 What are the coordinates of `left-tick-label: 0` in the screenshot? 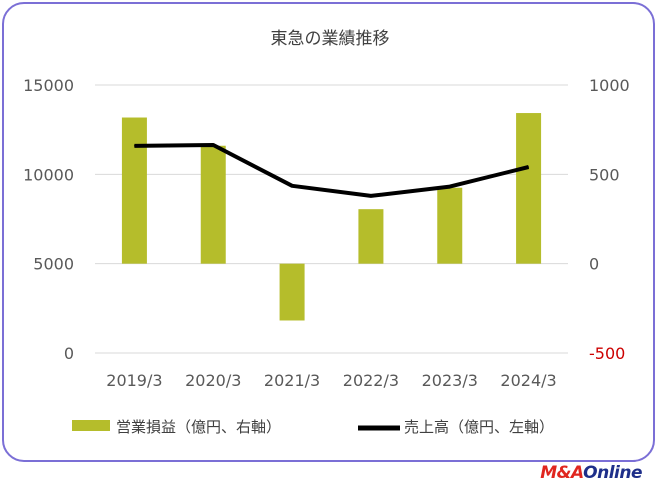 It's located at (69, 353).